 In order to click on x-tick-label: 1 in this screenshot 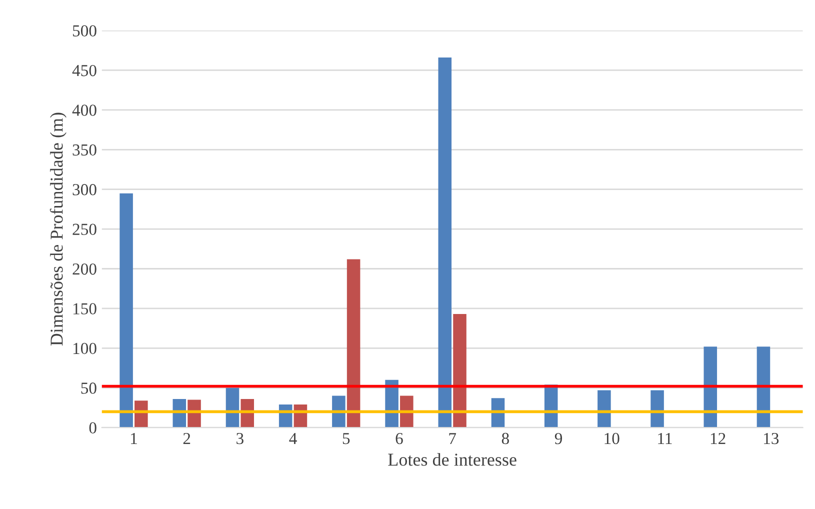, I will do `click(134, 438)`.